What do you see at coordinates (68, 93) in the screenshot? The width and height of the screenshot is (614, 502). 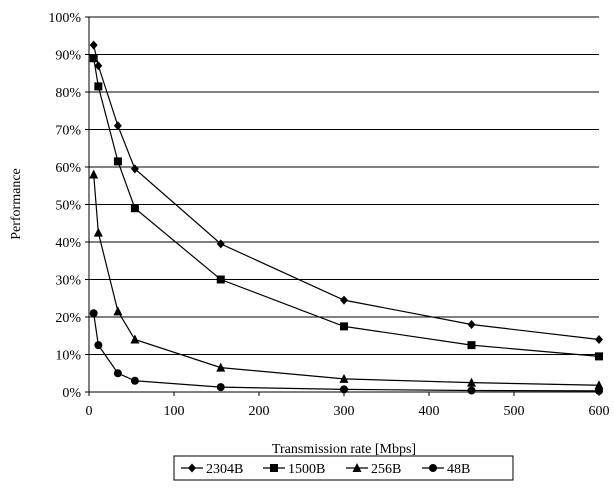 I see `y-tick-label: 80%` at bounding box center [68, 93].